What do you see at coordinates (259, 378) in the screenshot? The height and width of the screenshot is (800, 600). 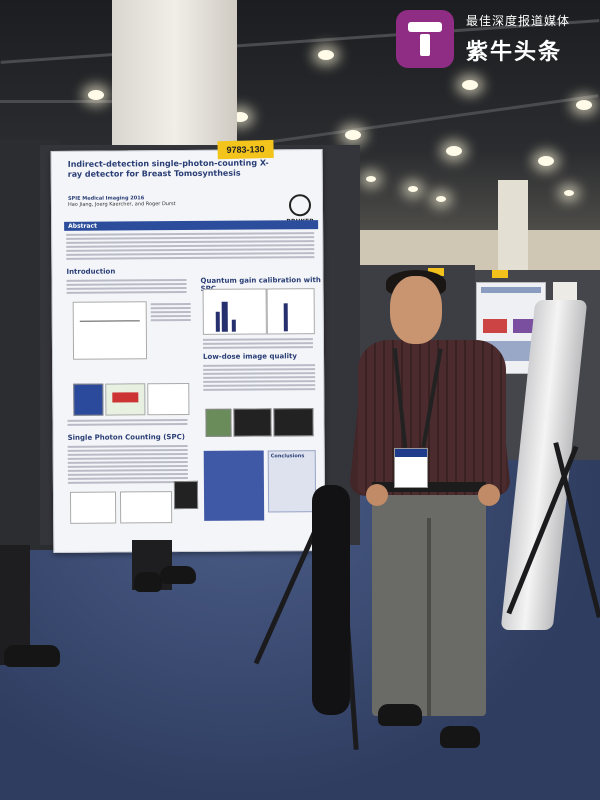 I see `low-dose-text` at bounding box center [259, 378].